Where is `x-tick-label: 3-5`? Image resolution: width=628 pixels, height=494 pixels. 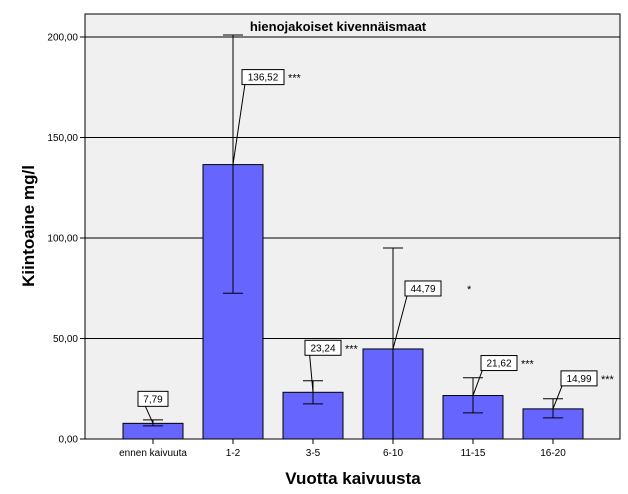
x-tick-label: 3-5 is located at coordinates (313, 453).